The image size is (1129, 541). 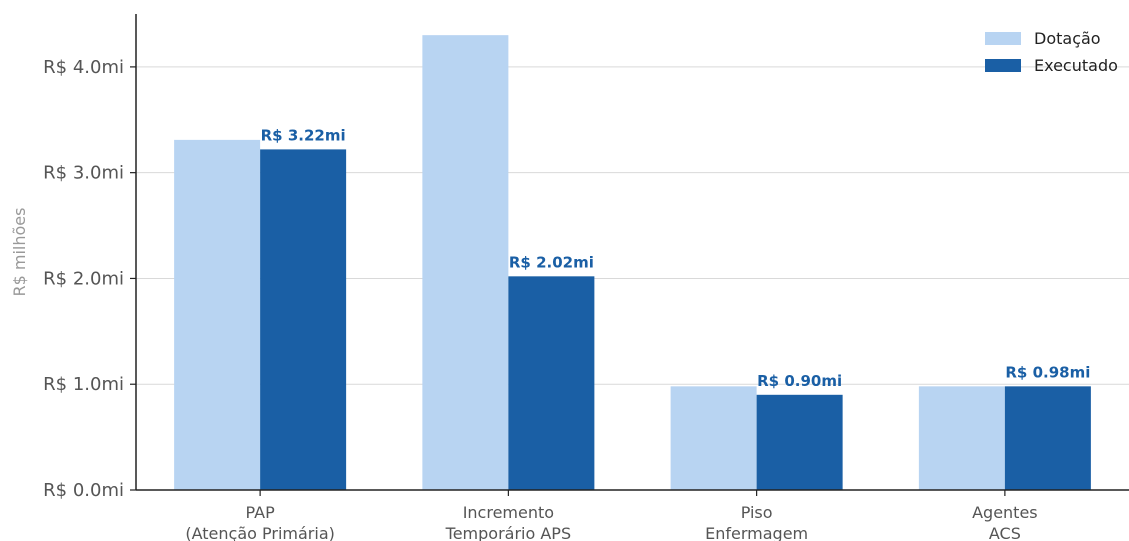 What do you see at coordinates (1005, 532) in the screenshot?
I see `x-tick-label: ACS` at bounding box center [1005, 532].